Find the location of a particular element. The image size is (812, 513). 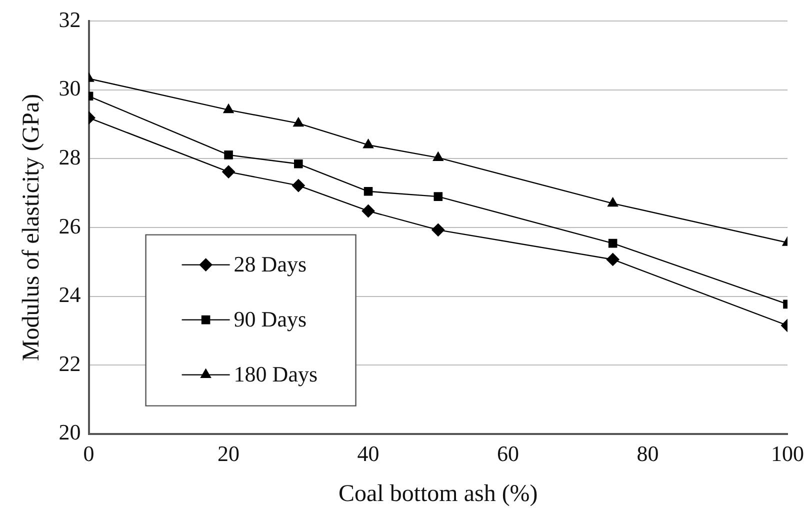

y-tick-label: 32 is located at coordinates (69, 19).